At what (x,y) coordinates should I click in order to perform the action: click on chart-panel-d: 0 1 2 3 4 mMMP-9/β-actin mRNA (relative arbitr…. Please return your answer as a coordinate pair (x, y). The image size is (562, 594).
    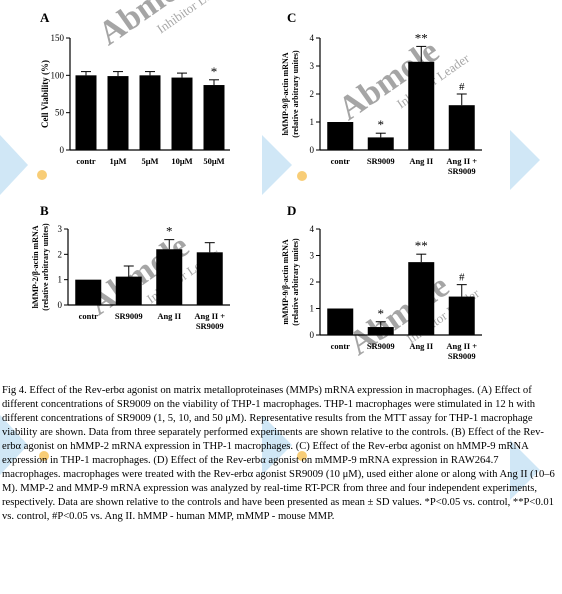
    Looking at the image, I should click on (381, 292).